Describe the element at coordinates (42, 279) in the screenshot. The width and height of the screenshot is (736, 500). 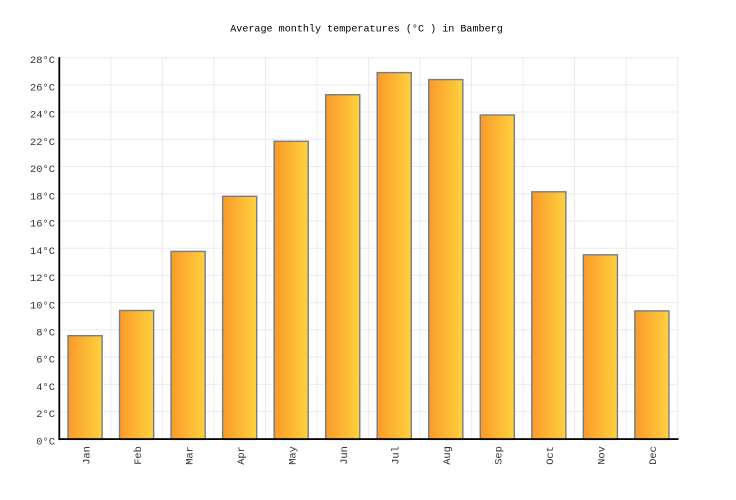
I see `svg-text: 12°C` at that location.